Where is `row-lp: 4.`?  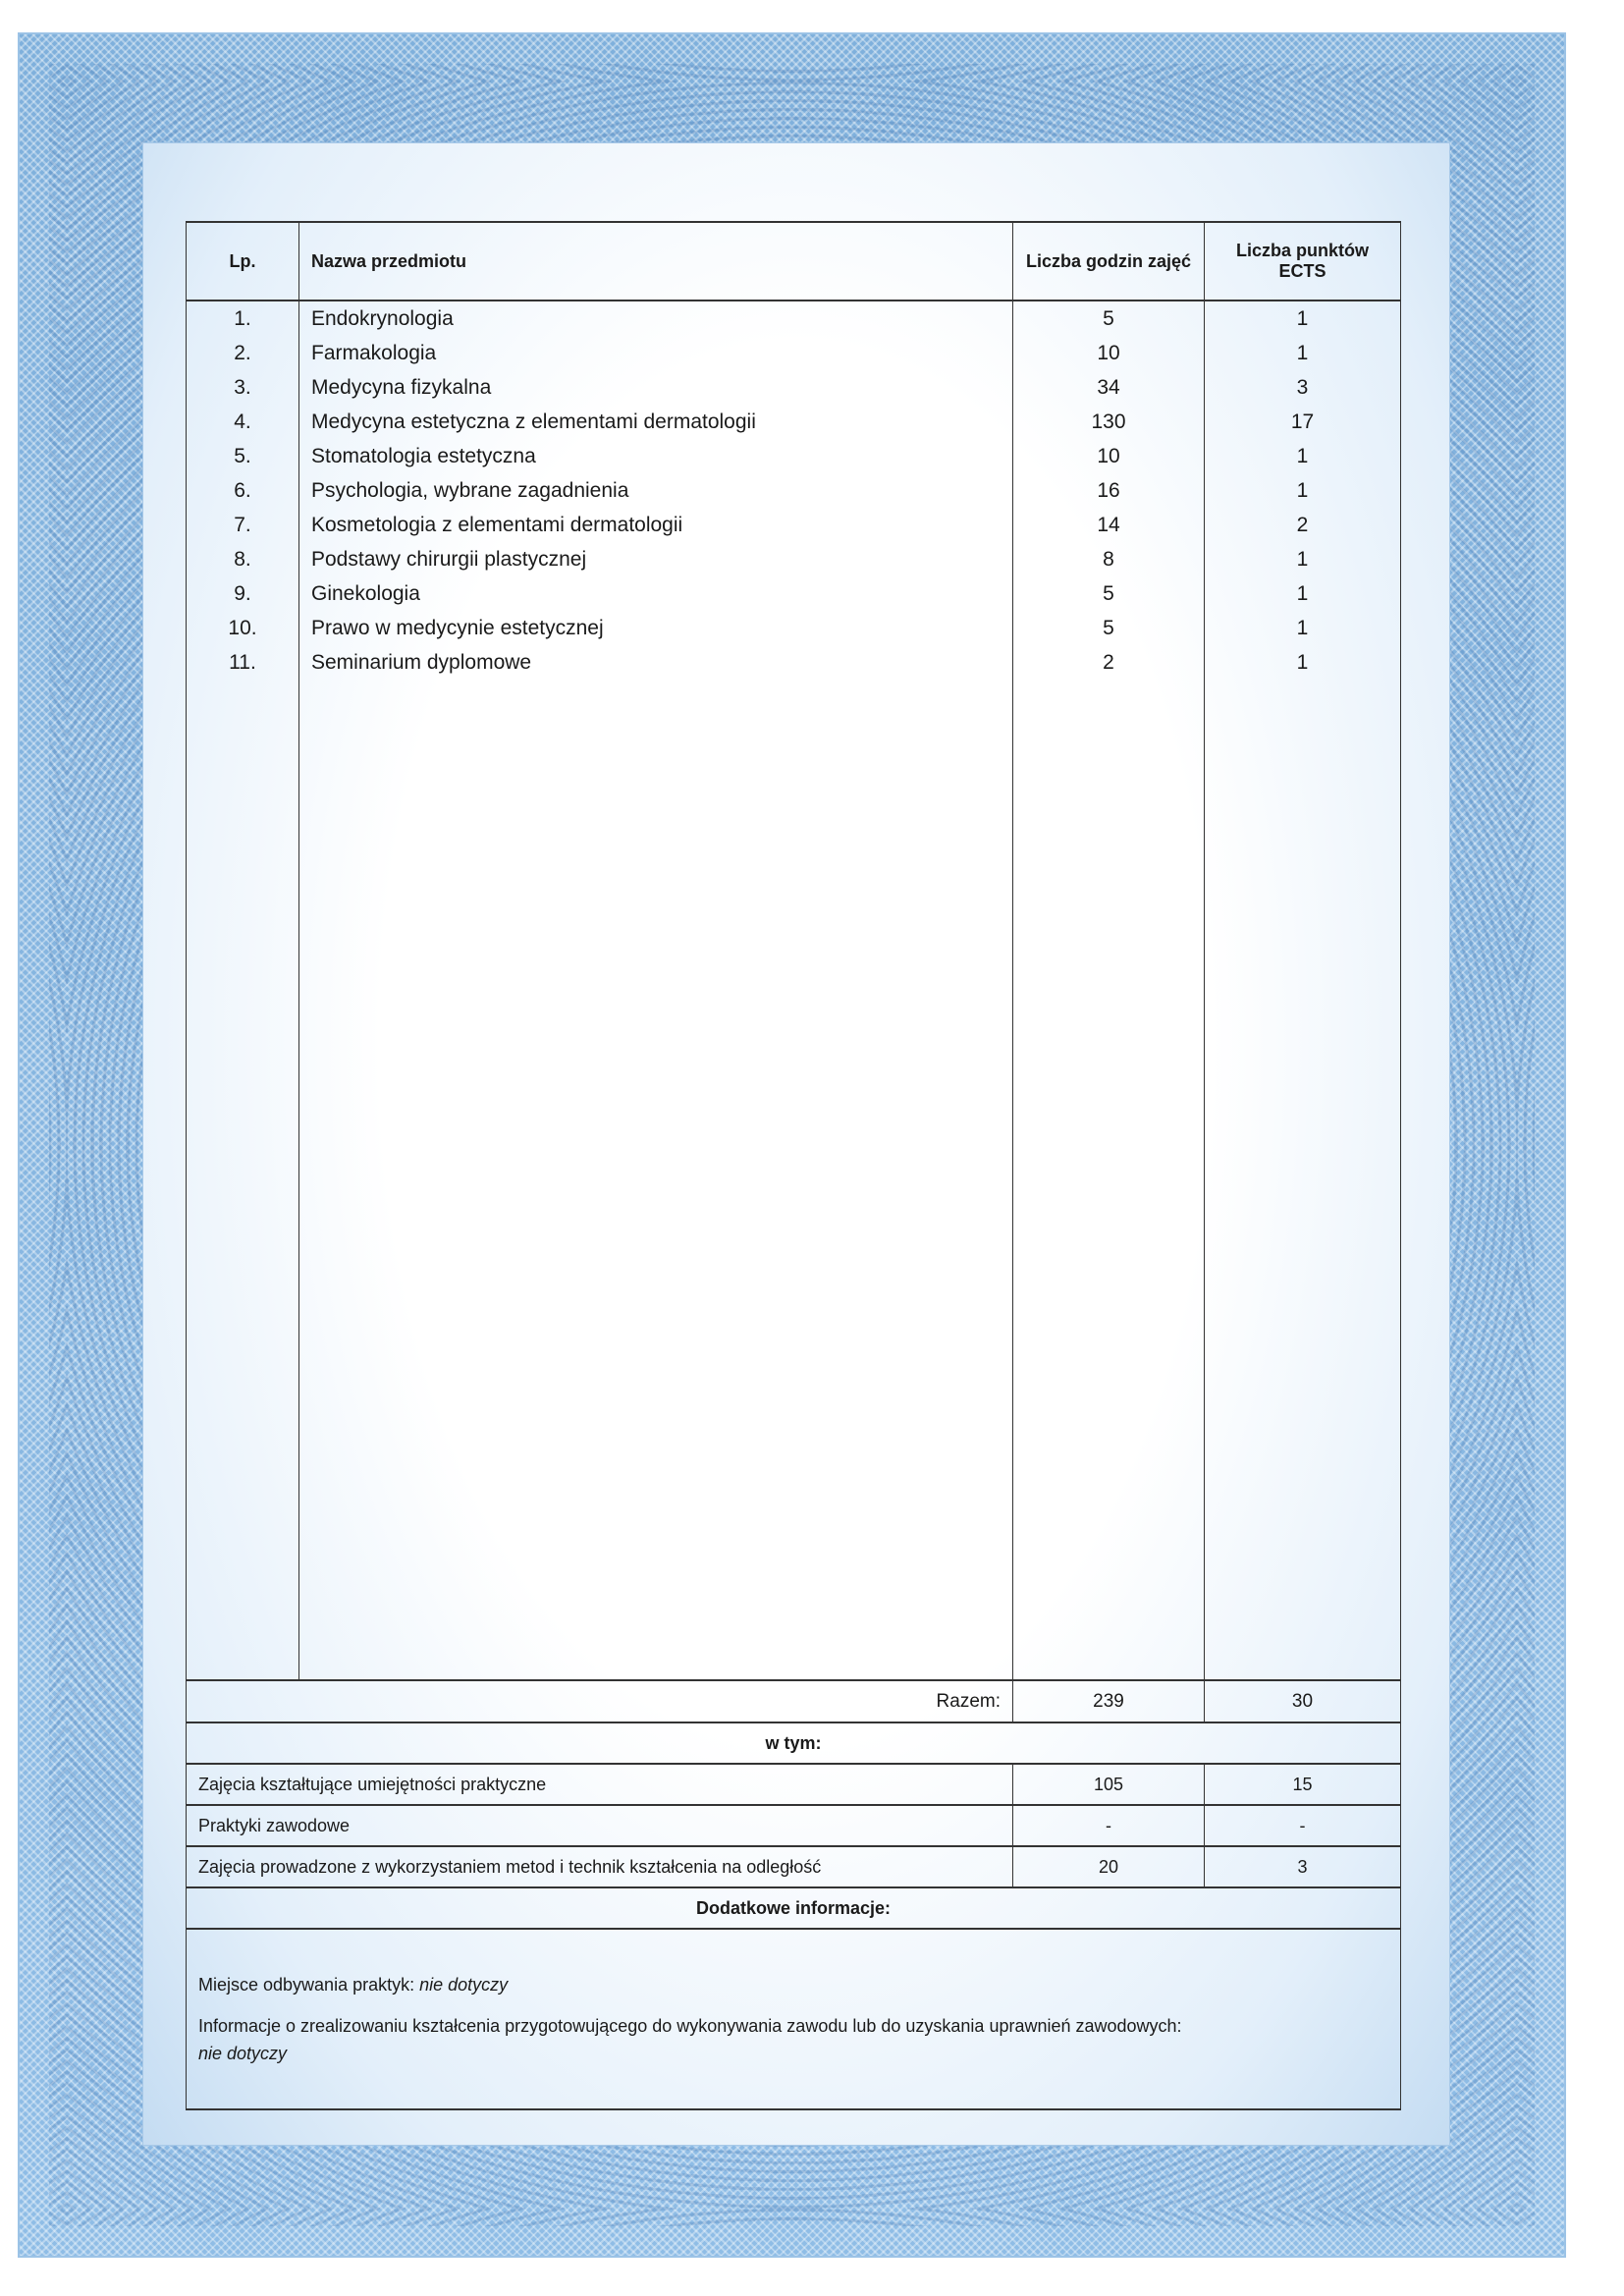
row-lp: 4. is located at coordinates (242, 422).